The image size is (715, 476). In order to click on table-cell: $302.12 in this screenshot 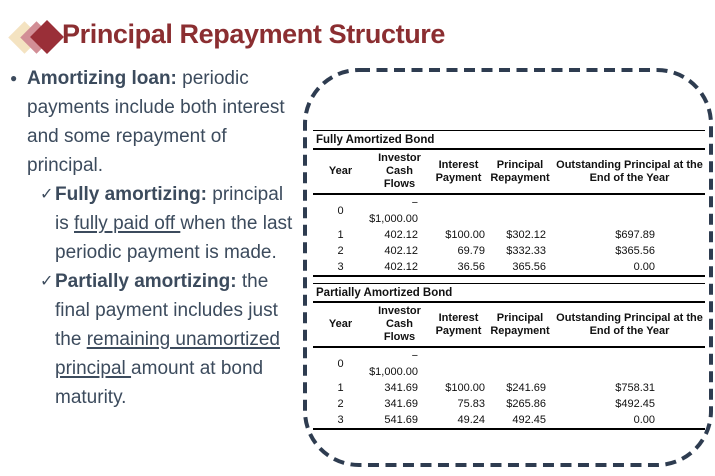, I will do `click(526, 235)`.